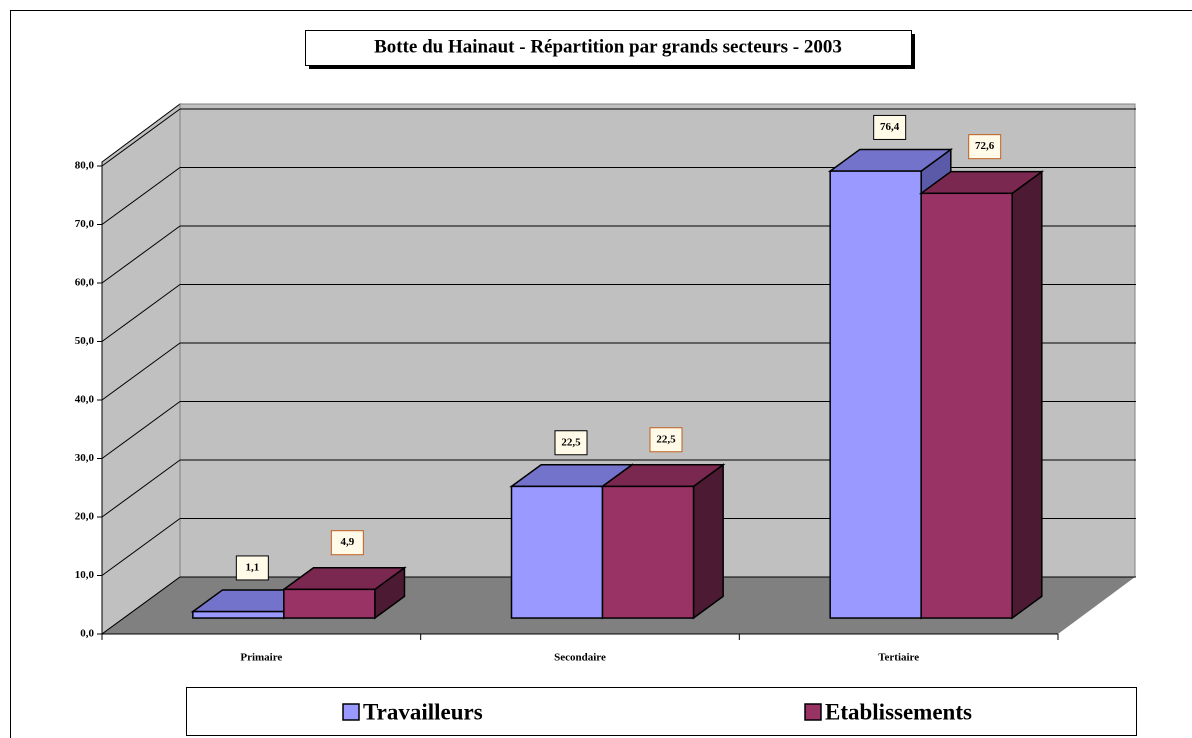 The height and width of the screenshot is (738, 1192). Describe the element at coordinates (261, 658) in the screenshot. I see `x-tick-label: Primaire` at that location.